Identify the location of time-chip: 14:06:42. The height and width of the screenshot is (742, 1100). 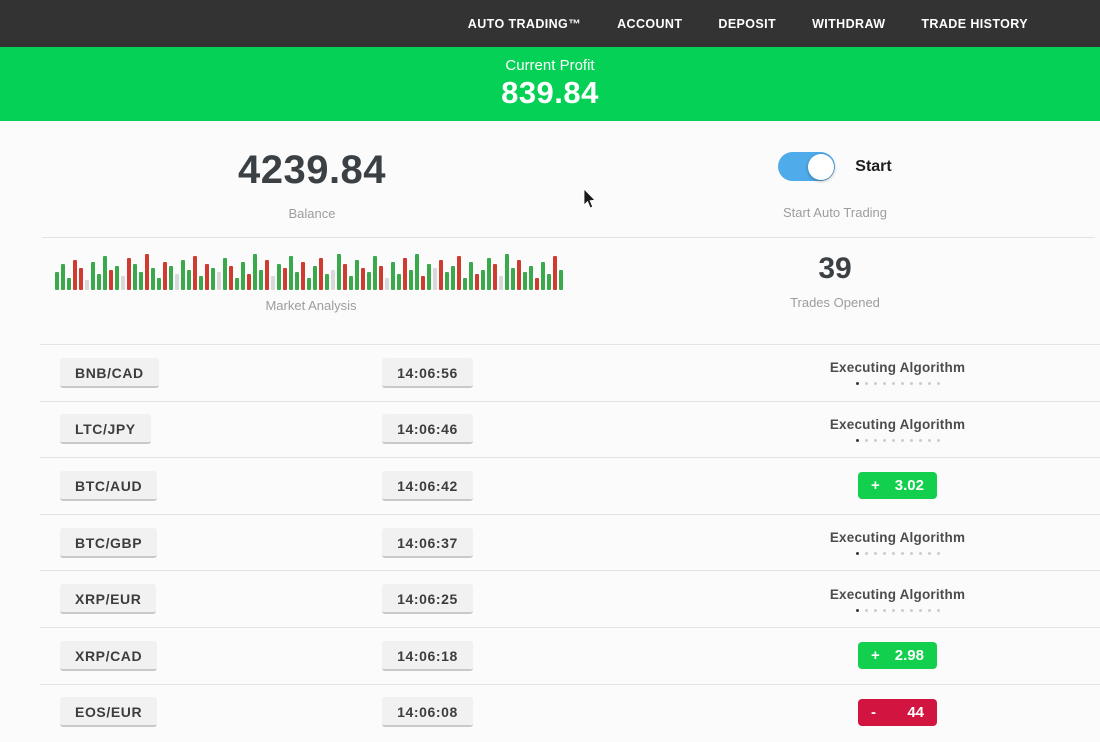
(427, 485).